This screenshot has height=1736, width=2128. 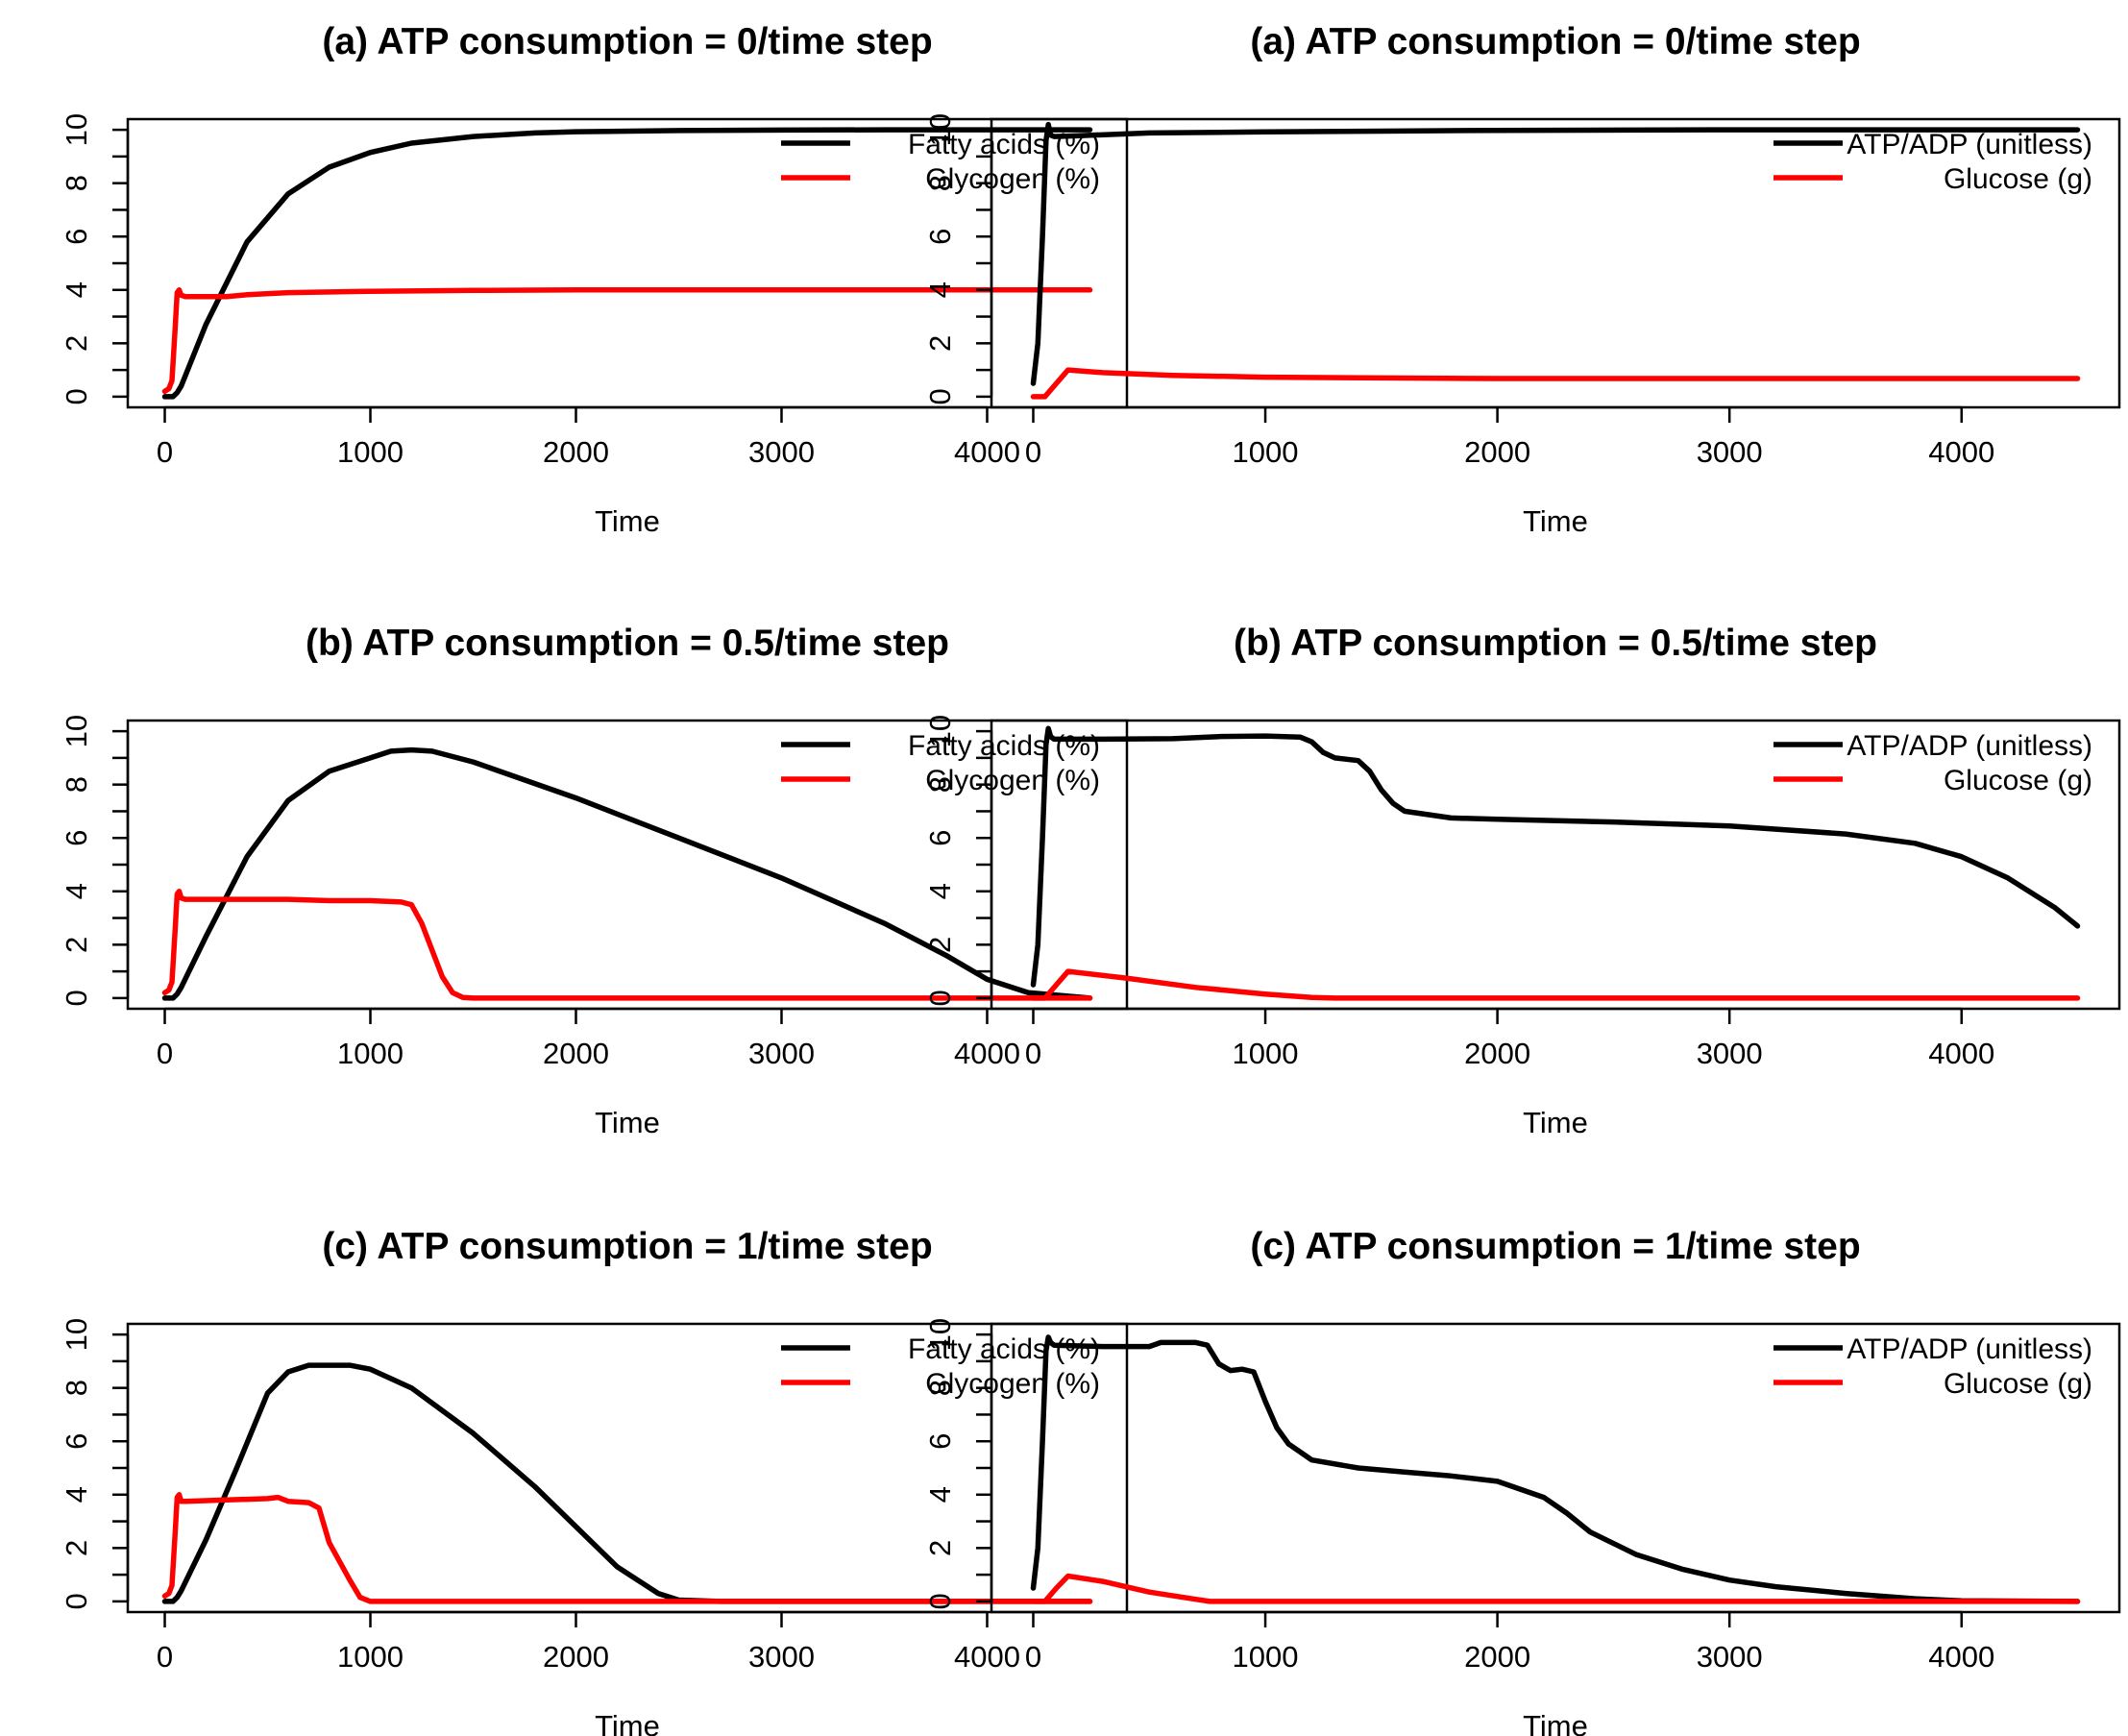 What do you see at coordinates (1555, 41) in the screenshot?
I see `chart-title: (a) ATP consumption = 0/time step` at bounding box center [1555, 41].